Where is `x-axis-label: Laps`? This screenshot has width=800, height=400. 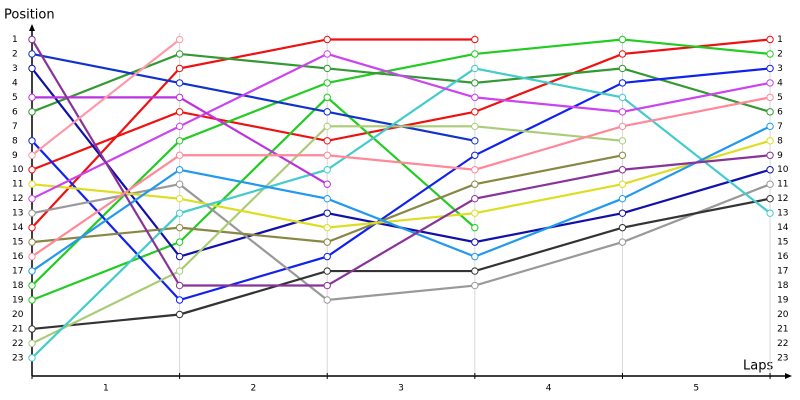
x-axis-label: Laps is located at coordinates (758, 366).